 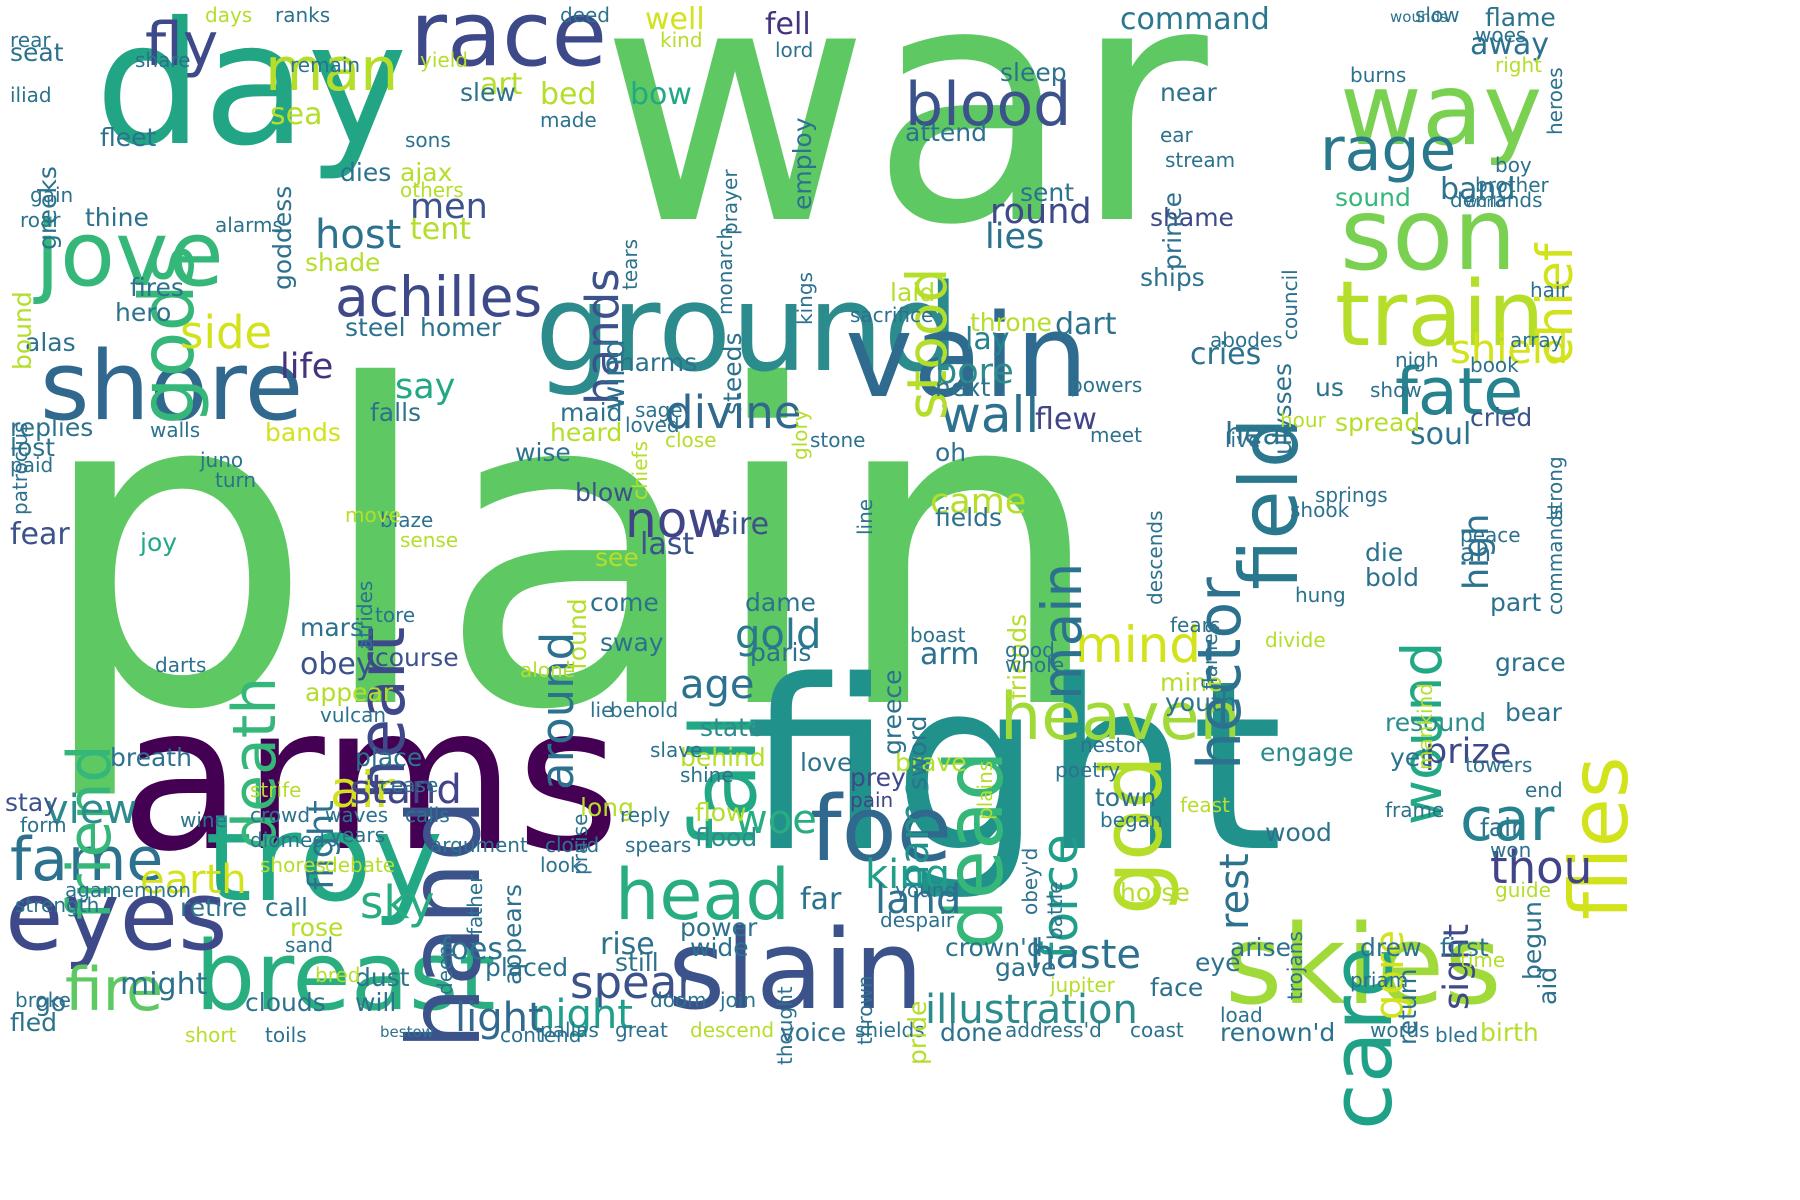 I want to click on word-behold: behold, so click(x=644, y=710).